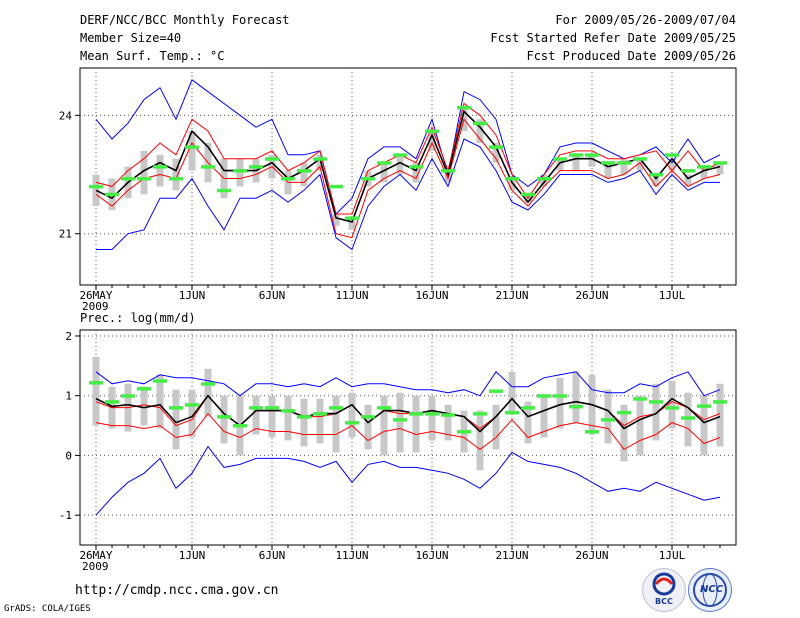 Image resolution: width=800 pixels, height=618 pixels. I want to click on ncc-logo-text: NCC, so click(712, 589).